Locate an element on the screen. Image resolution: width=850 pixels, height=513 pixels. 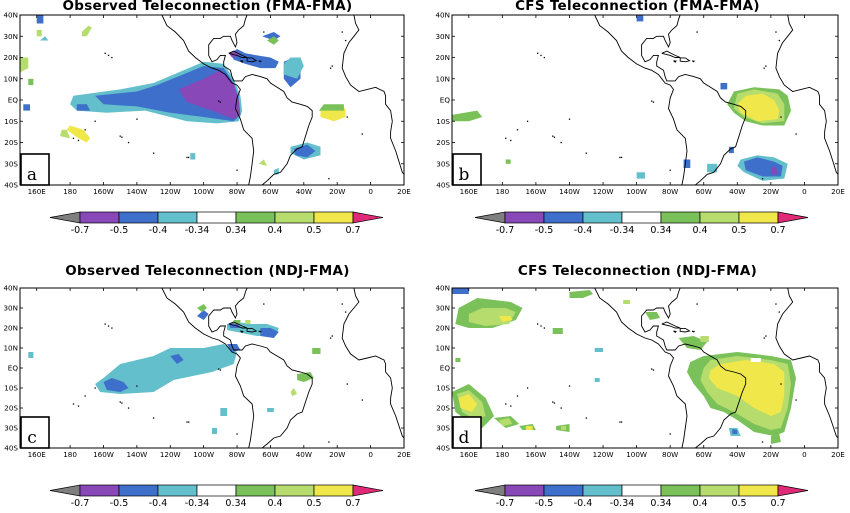
lat-label: 20N is located at coordinates (442, 328).